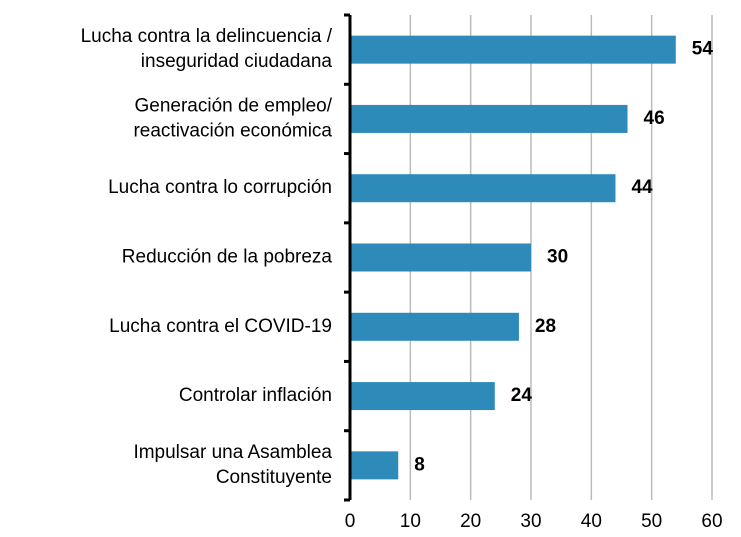 Image resolution: width=741 pixels, height=537 pixels. Describe the element at coordinates (651, 521) in the screenshot. I see `x-tick-label: 50` at that location.